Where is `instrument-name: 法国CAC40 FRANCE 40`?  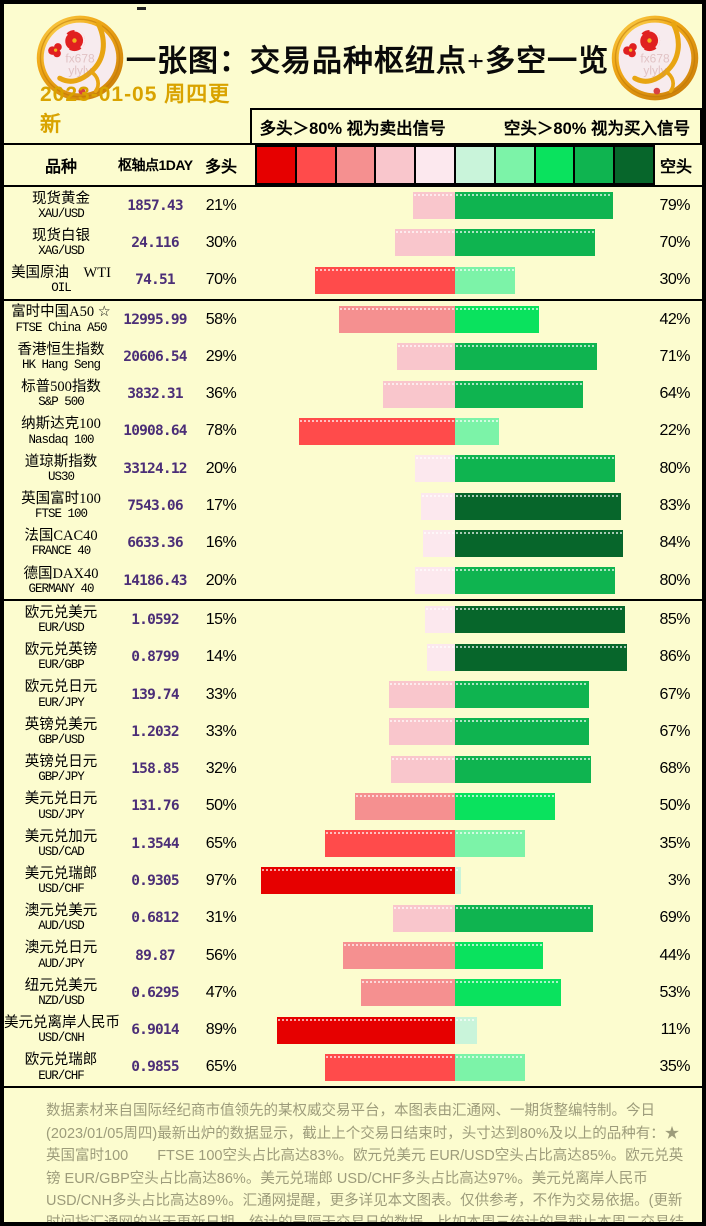
instrument-name: 法国CAC40 FRANCE 40 is located at coordinates (61, 543).